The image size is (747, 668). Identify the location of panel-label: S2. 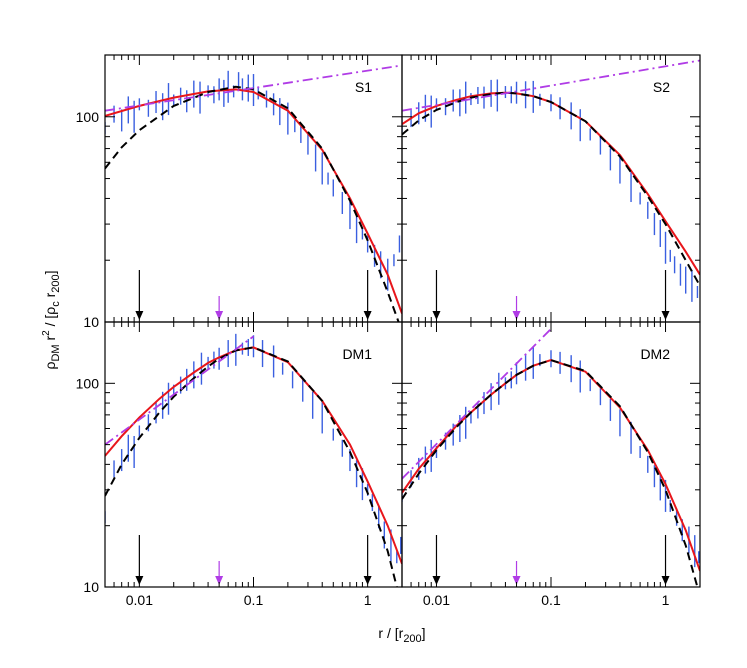
(661, 87).